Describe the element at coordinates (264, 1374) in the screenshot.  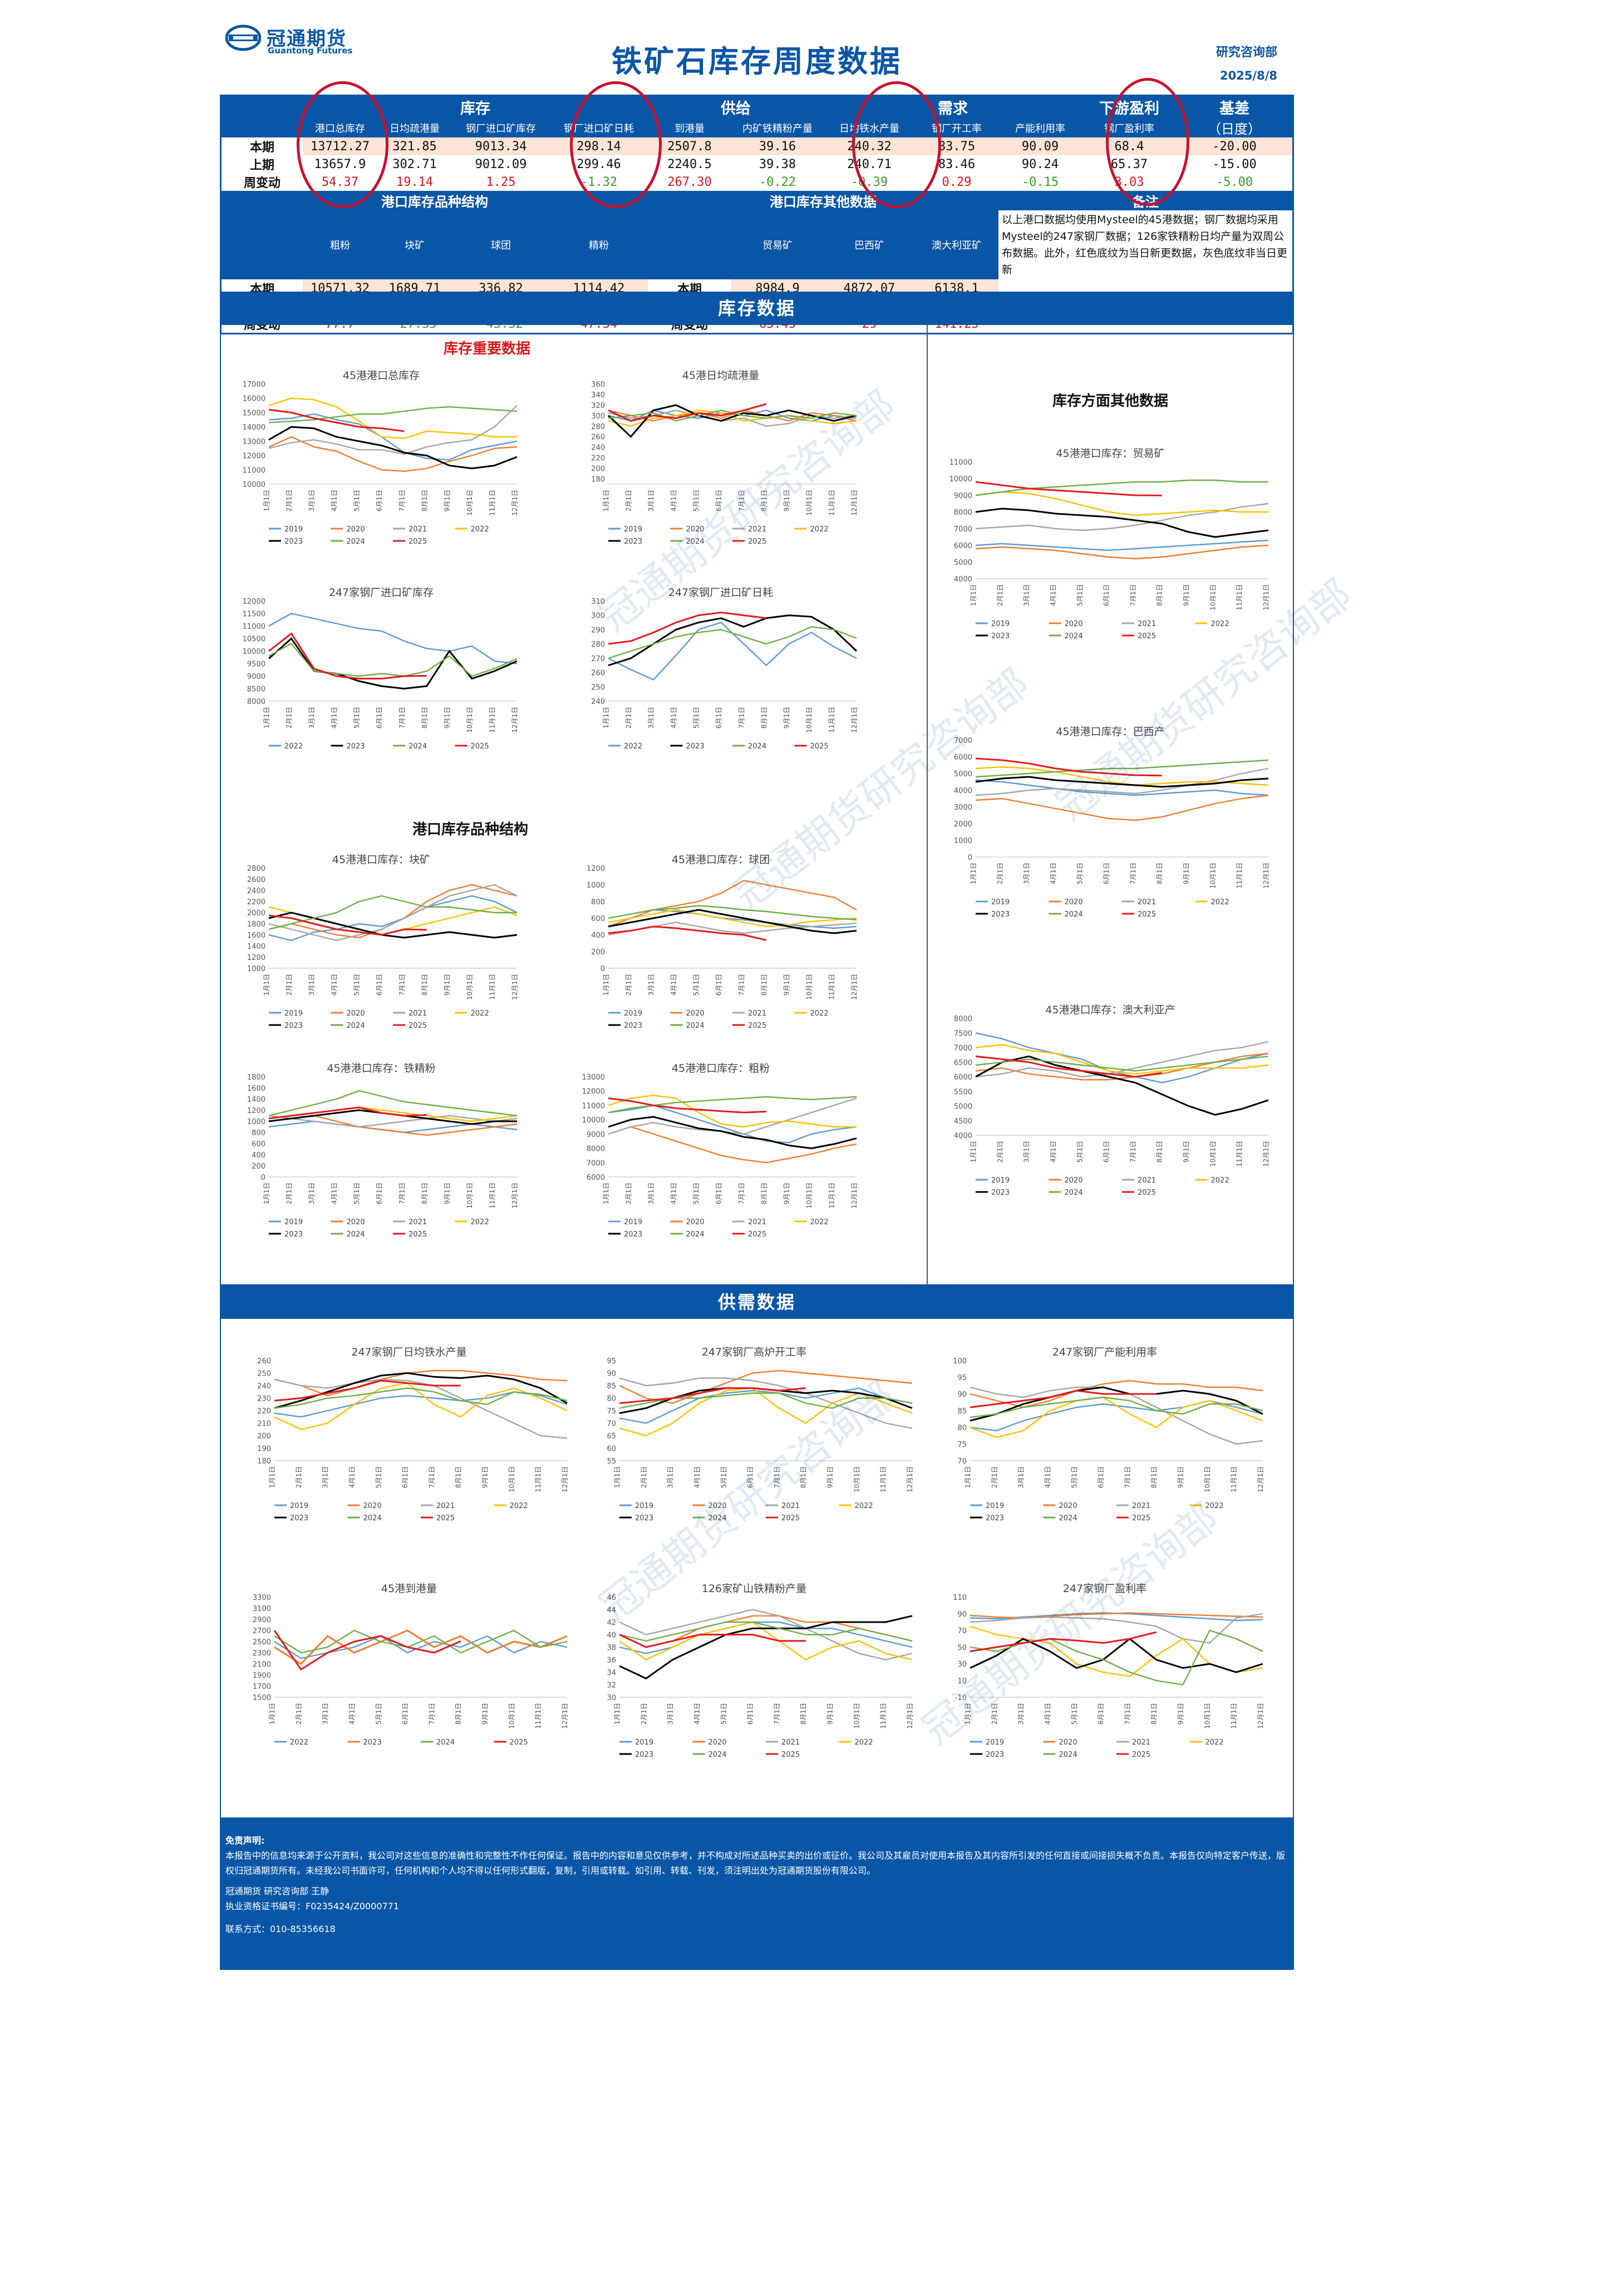
I see `y-tick-label: 250` at that location.